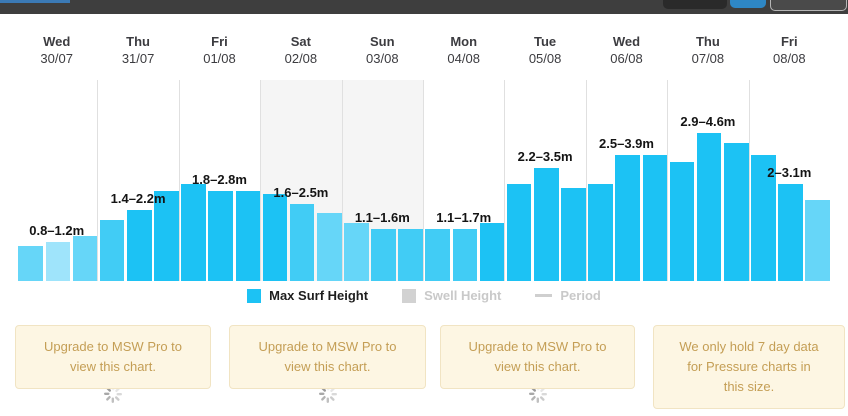 This screenshot has width=848, height=416. I want to click on surf-range-label: 2.9–4.6m, so click(708, 121).